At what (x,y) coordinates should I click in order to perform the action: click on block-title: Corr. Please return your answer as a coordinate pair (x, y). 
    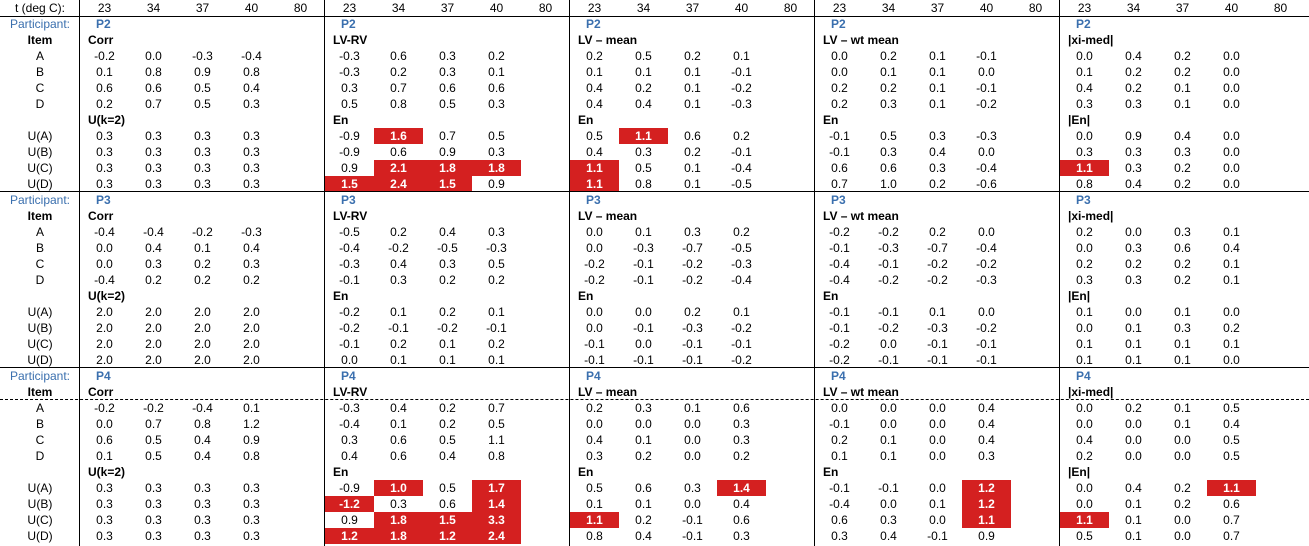
    Looking at the image, I should click on (101, 216).